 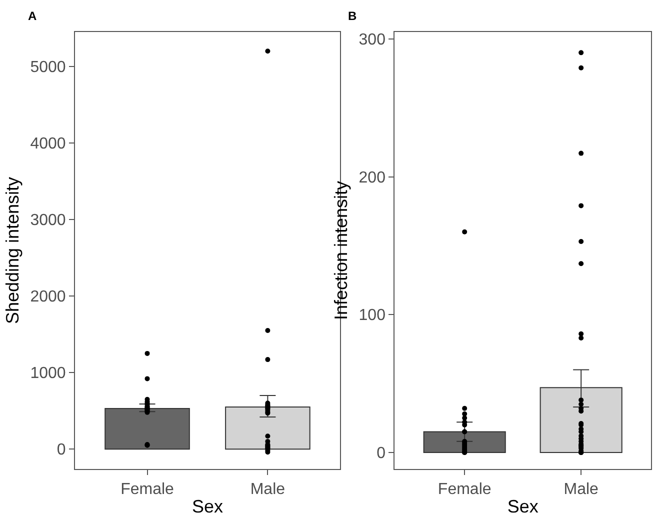 I want to click on y-tick-label: 300, so click(x=372, y=39).